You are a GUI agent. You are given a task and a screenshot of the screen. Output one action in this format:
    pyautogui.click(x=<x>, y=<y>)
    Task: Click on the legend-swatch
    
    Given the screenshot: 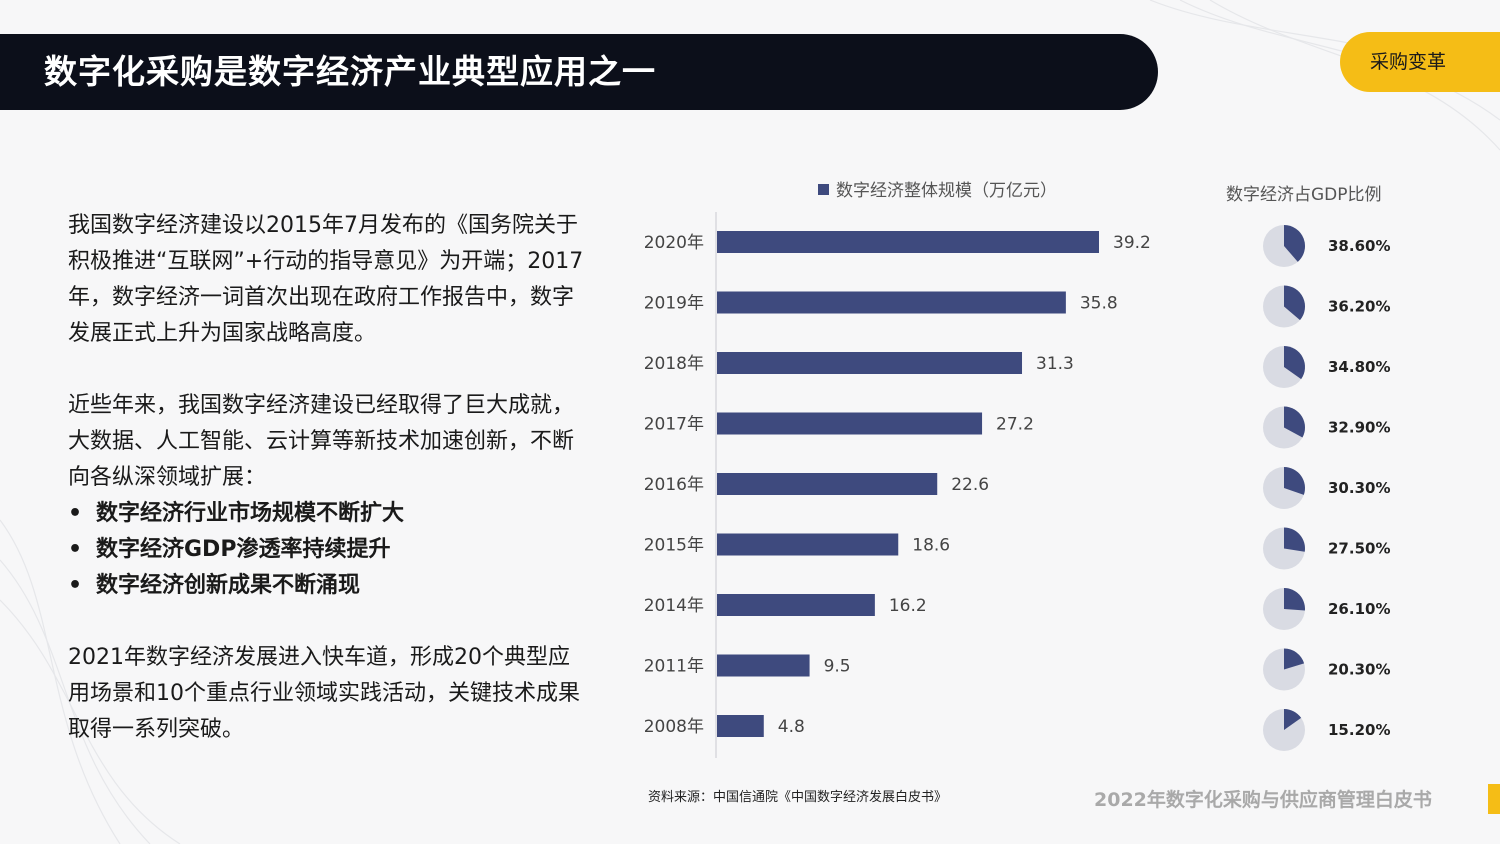 What is the action you would take?
    pyautogui.click(x=823, y=189)
    